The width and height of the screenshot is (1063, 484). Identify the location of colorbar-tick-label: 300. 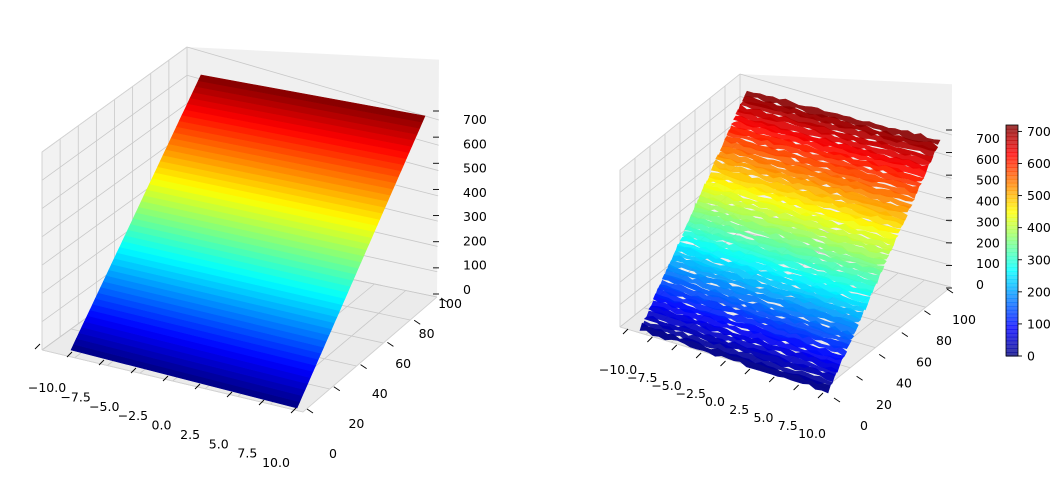
(1039, 259).